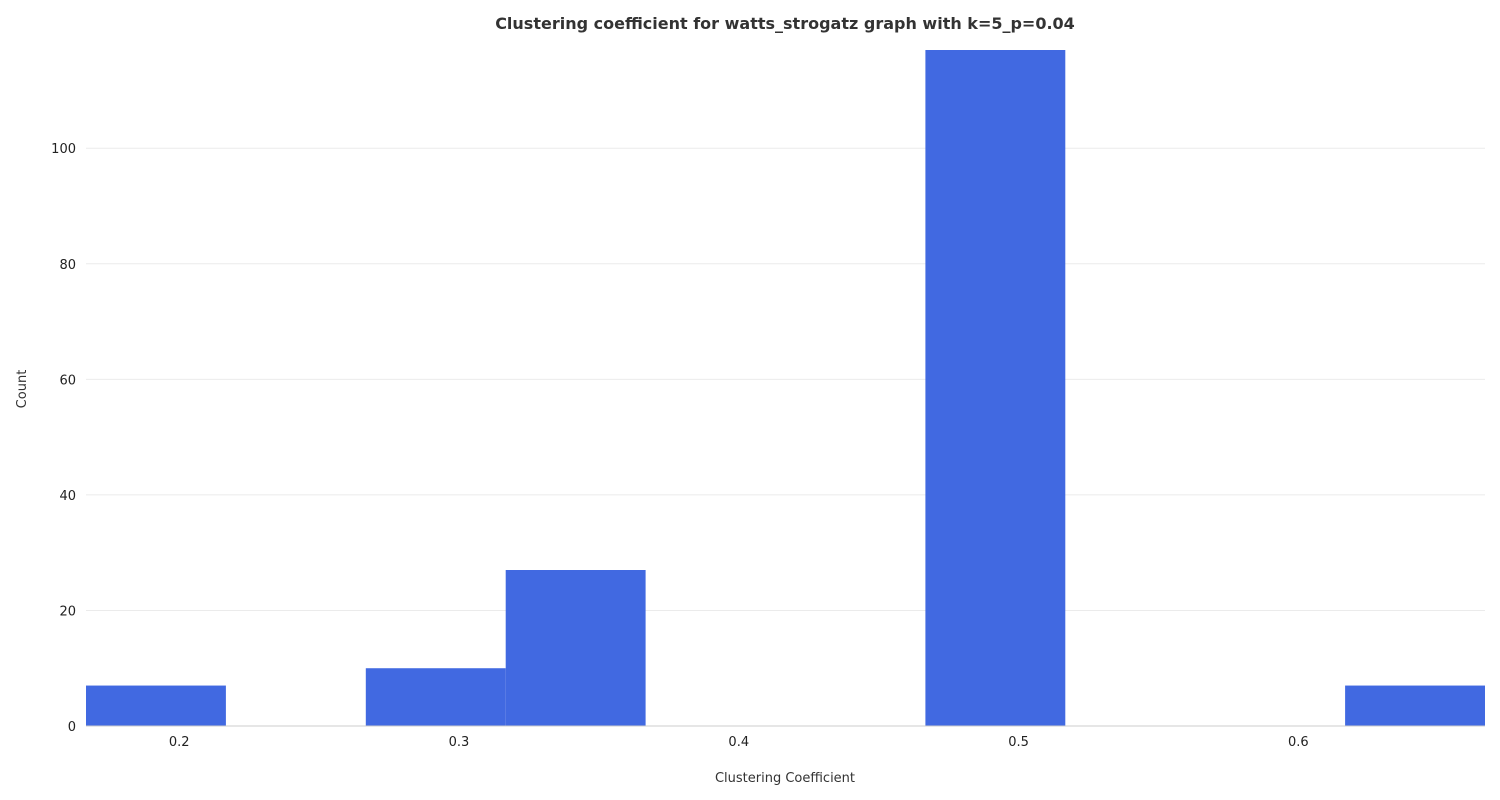 The height and width of the screenshot is (800, 1500). What do you see at coordinates (1018, 742) in the screenshot?
I see `x-tick-label: 0.5` at bounding box center [1018, 742].